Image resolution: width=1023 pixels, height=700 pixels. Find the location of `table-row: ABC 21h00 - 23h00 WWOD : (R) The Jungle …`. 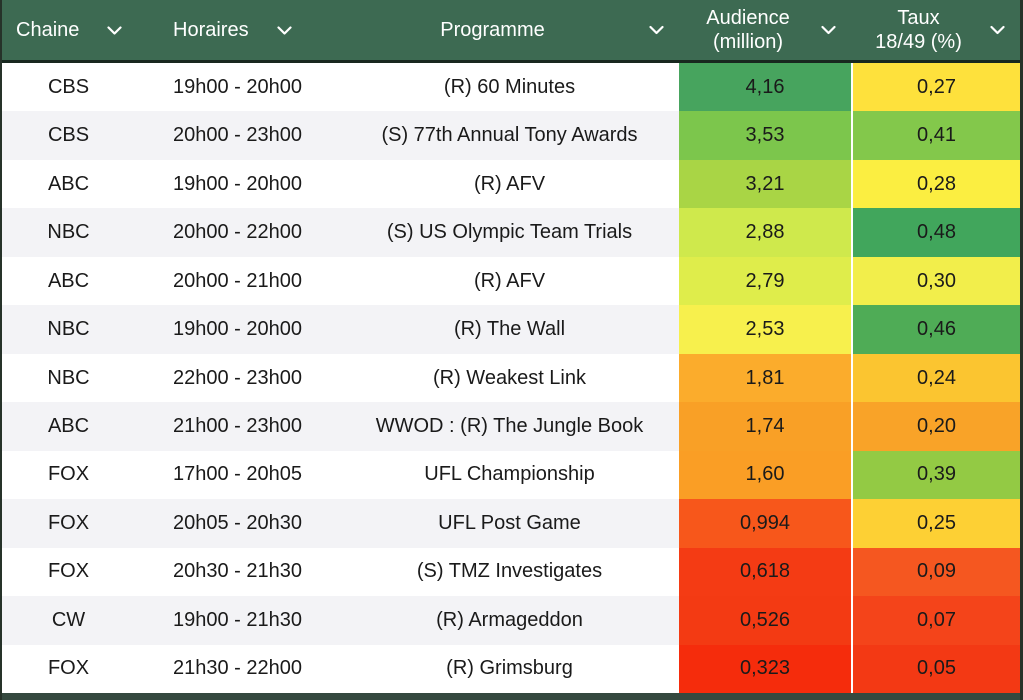

table-row: ABC 21h00 - 23h00 WWOD : (R) The Jungle … is located at coordinates (511, 426).